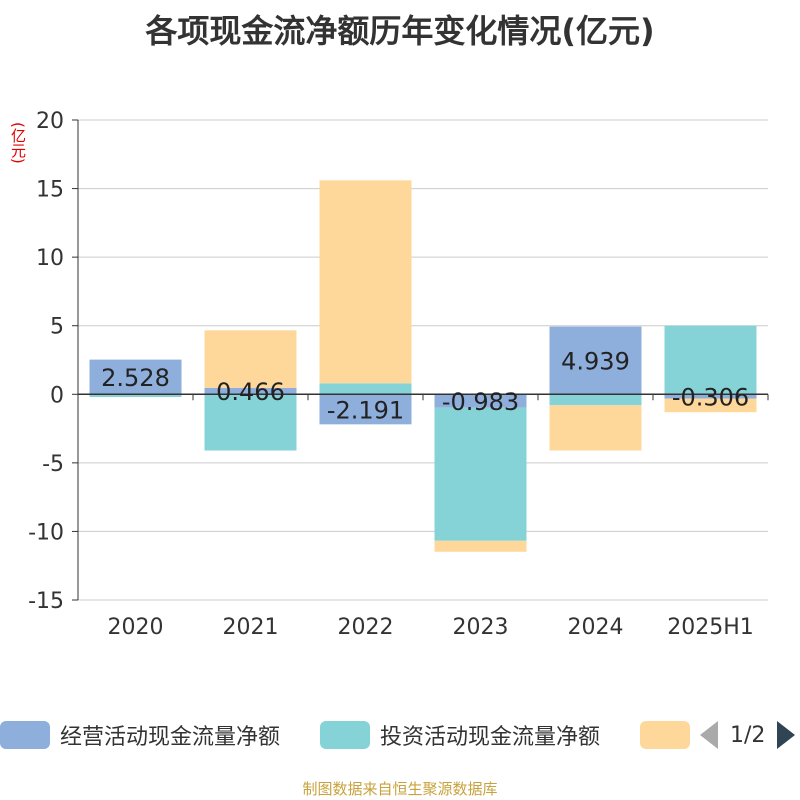  I want to click on bar-series0-2025H1, so click(710, 396).